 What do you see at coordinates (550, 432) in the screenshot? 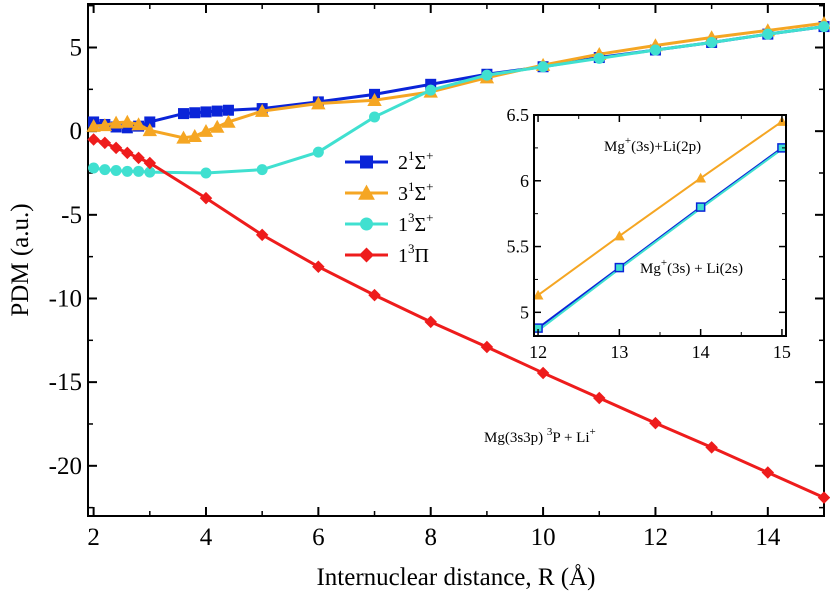
I see `annotation-superscript: 3` at bounding box center [550, 432].